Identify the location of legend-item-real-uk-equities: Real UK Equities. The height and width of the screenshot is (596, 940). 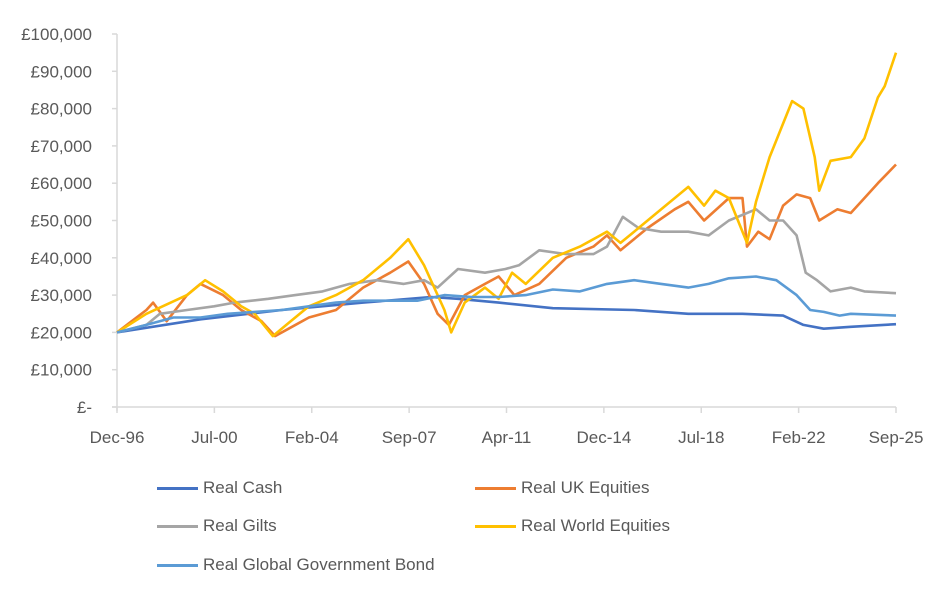
(562, 488).